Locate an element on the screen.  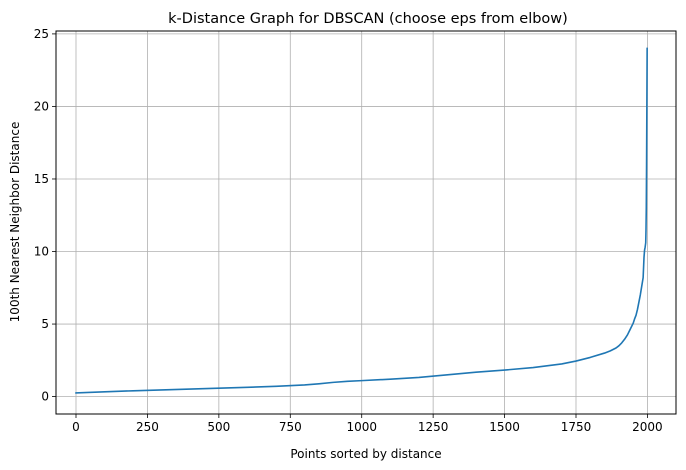
y-tick-label: 5 is located at coordinates (45, 324).